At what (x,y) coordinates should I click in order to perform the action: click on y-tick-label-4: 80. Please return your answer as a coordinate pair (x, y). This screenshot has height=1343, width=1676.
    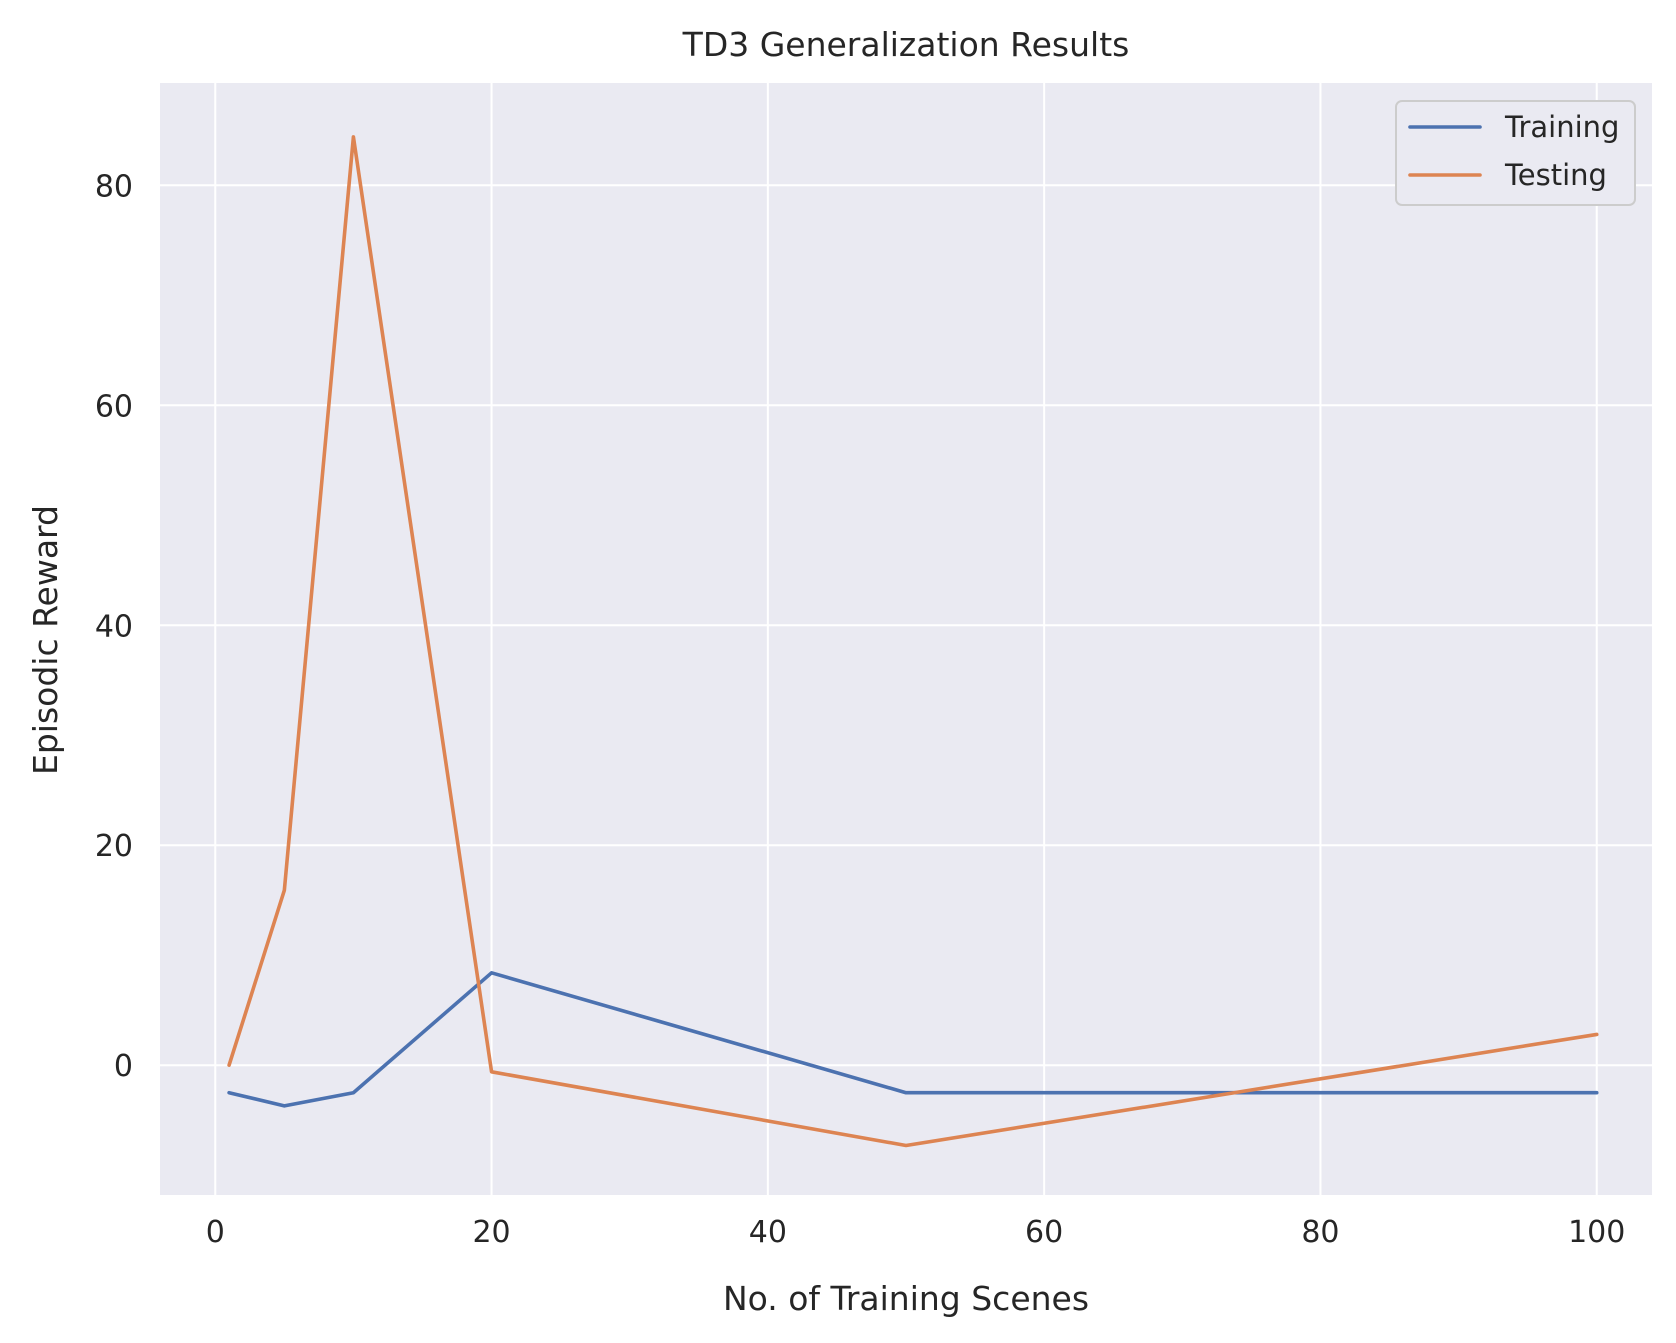
    Looking at the image, I should click on (114, 186).